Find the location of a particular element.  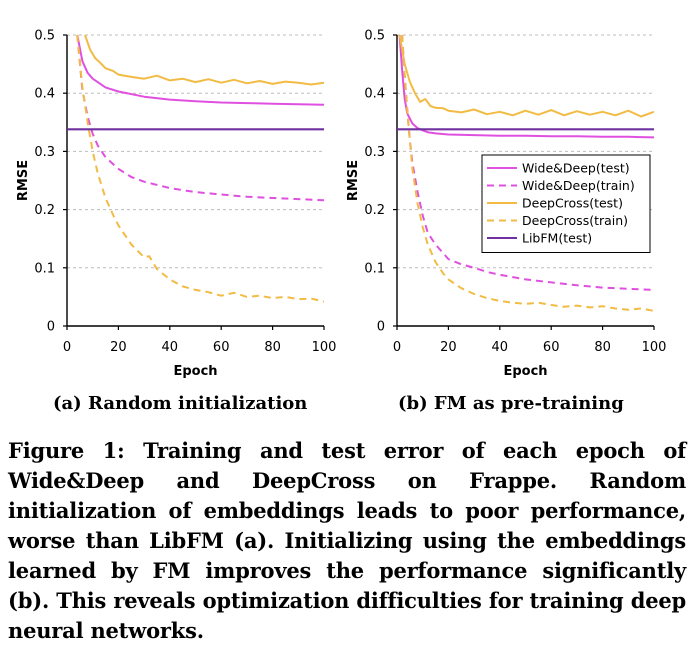

subcaption-b: (b) FM as pre-training is located at coordinates (511, 403).